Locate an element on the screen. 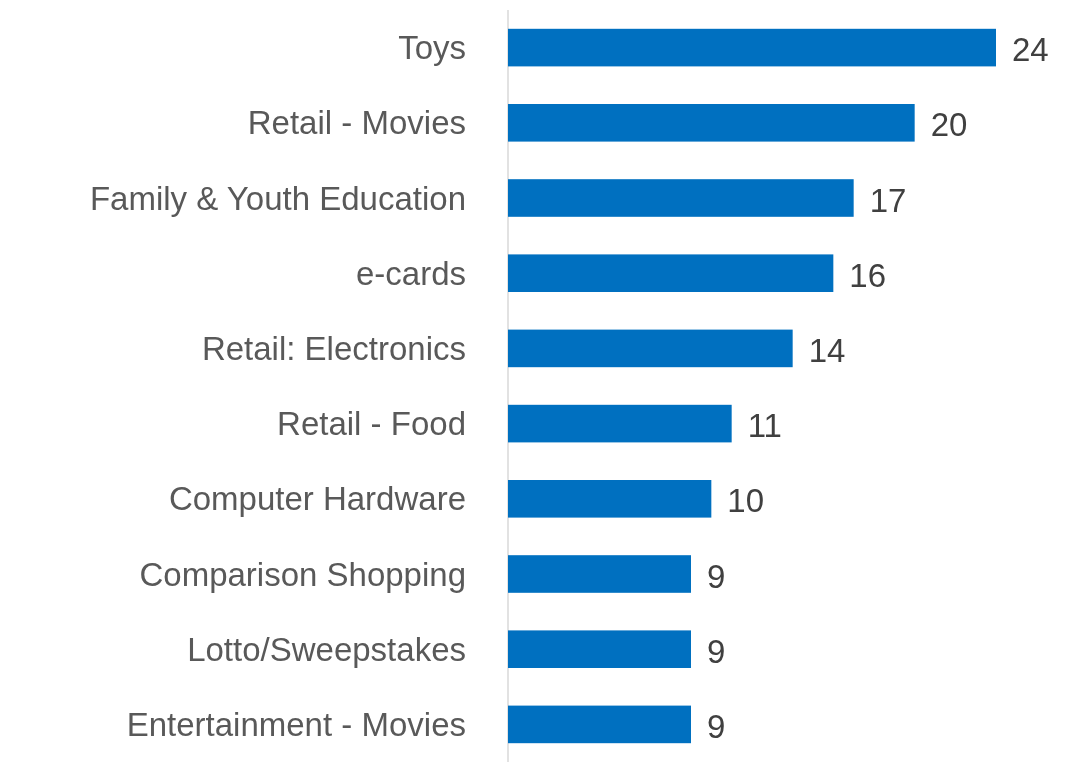 Image resolution: width=1079 pixels, height=762 pixels. y-tick-label: Retail: Electronics is located at coordinates (333, 348).